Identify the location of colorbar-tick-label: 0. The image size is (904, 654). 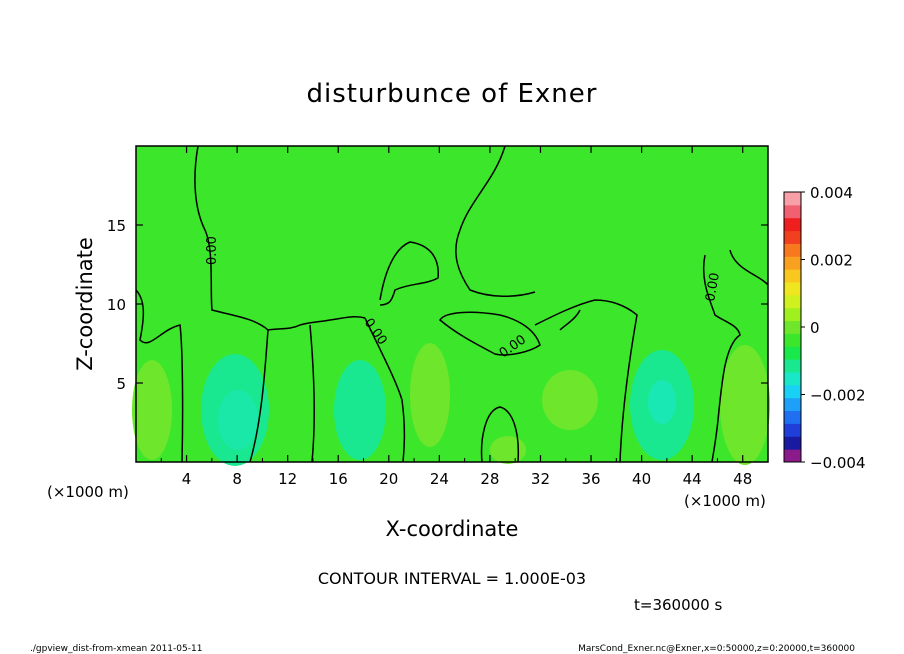
(815, 328).